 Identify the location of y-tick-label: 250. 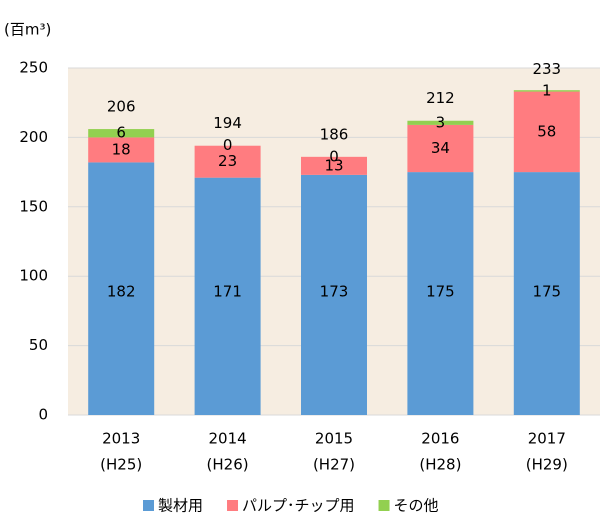
(33, 68).